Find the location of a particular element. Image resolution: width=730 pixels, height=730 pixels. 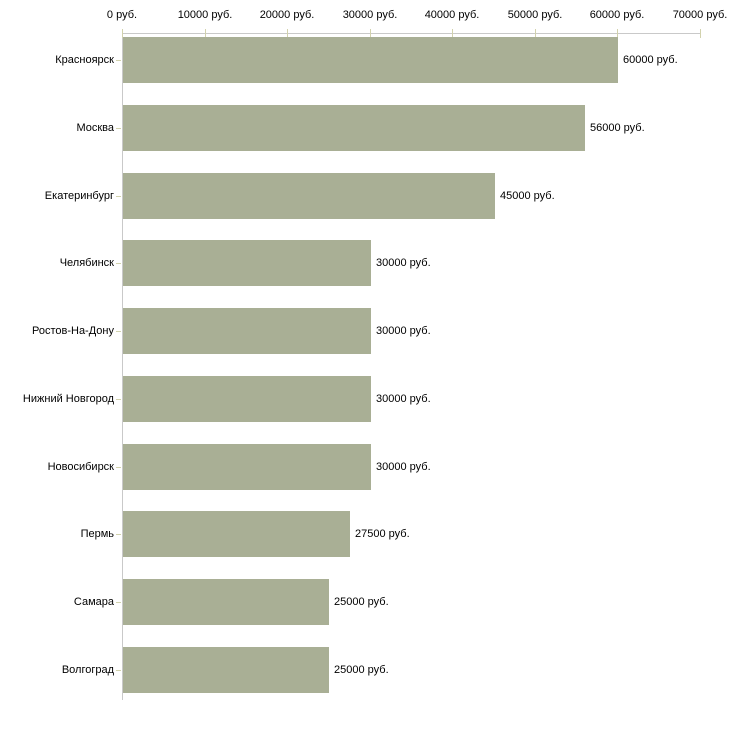

x-tick-label: 10000 руб. is located at coordinates (205, 15).